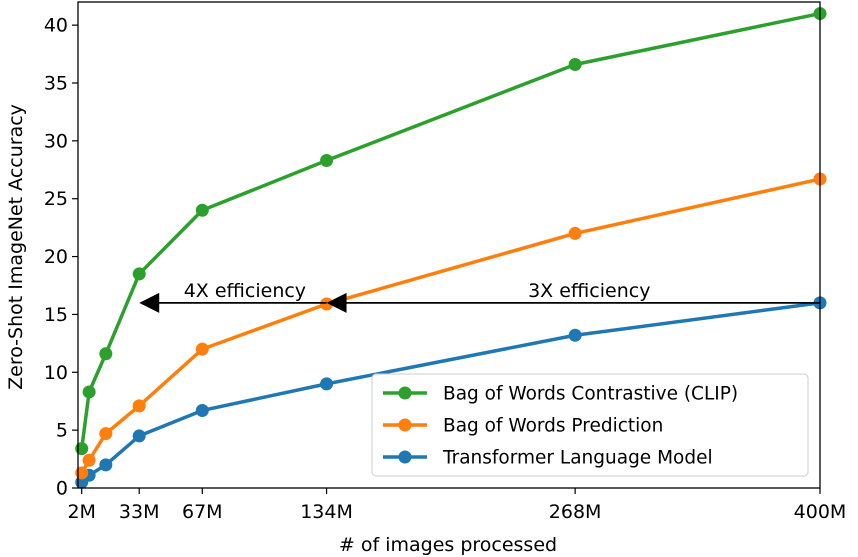 The image size is (858, 557). I want to click on efficiency-annotation: 3X efficiency, so click(589, 291).